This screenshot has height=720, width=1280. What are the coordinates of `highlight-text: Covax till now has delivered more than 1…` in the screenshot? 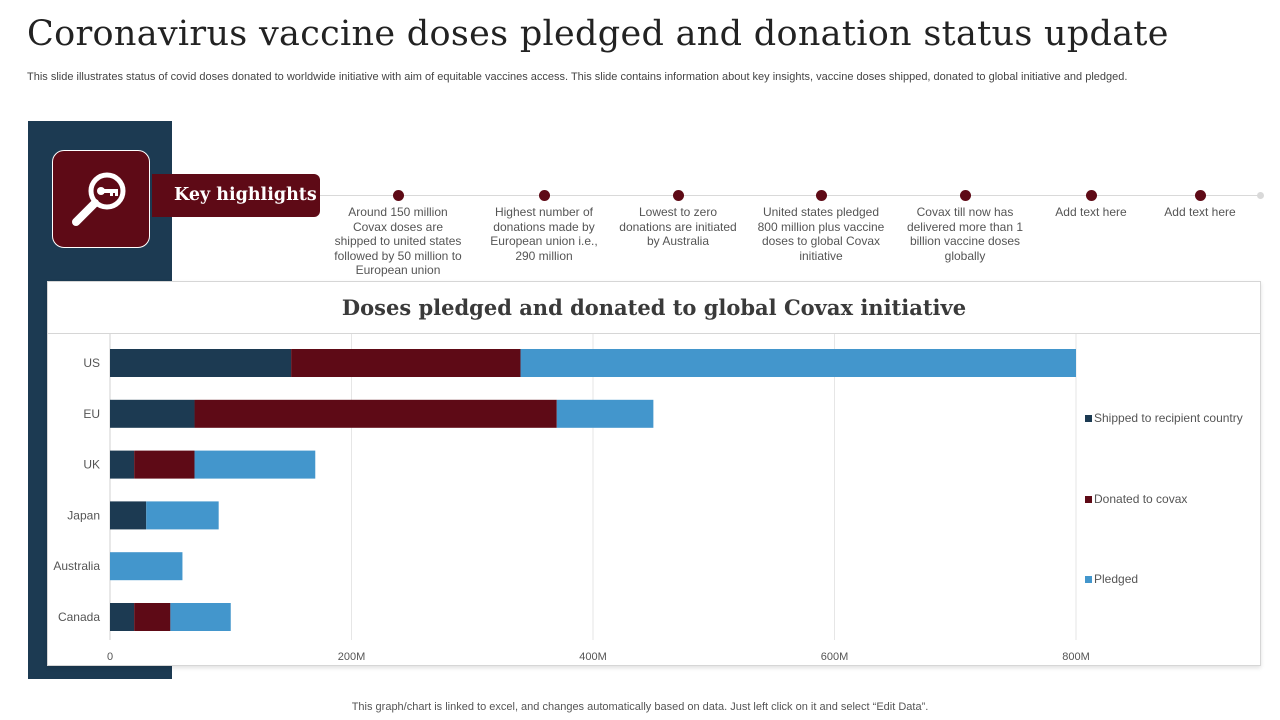 It's located at (965, 234).